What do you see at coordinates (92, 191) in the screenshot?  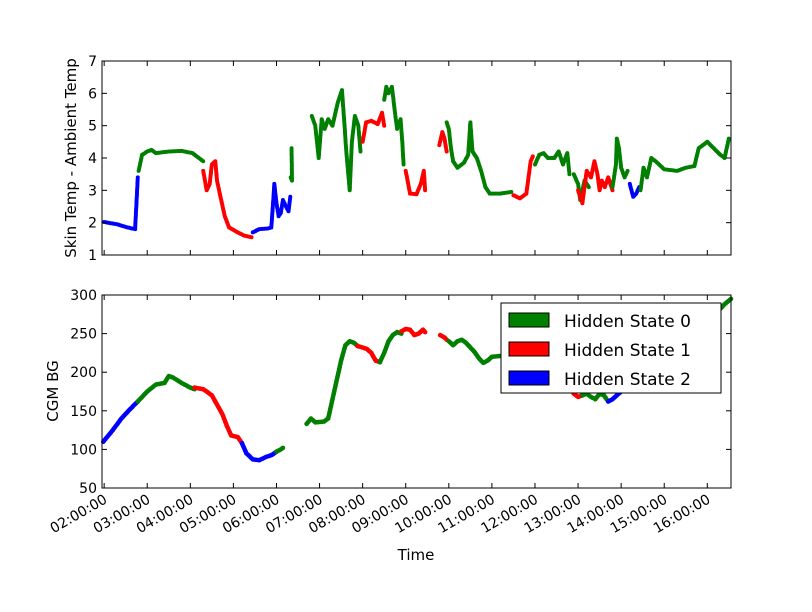 I see `y-tick-label: 3` at bounding box center [92, 191].